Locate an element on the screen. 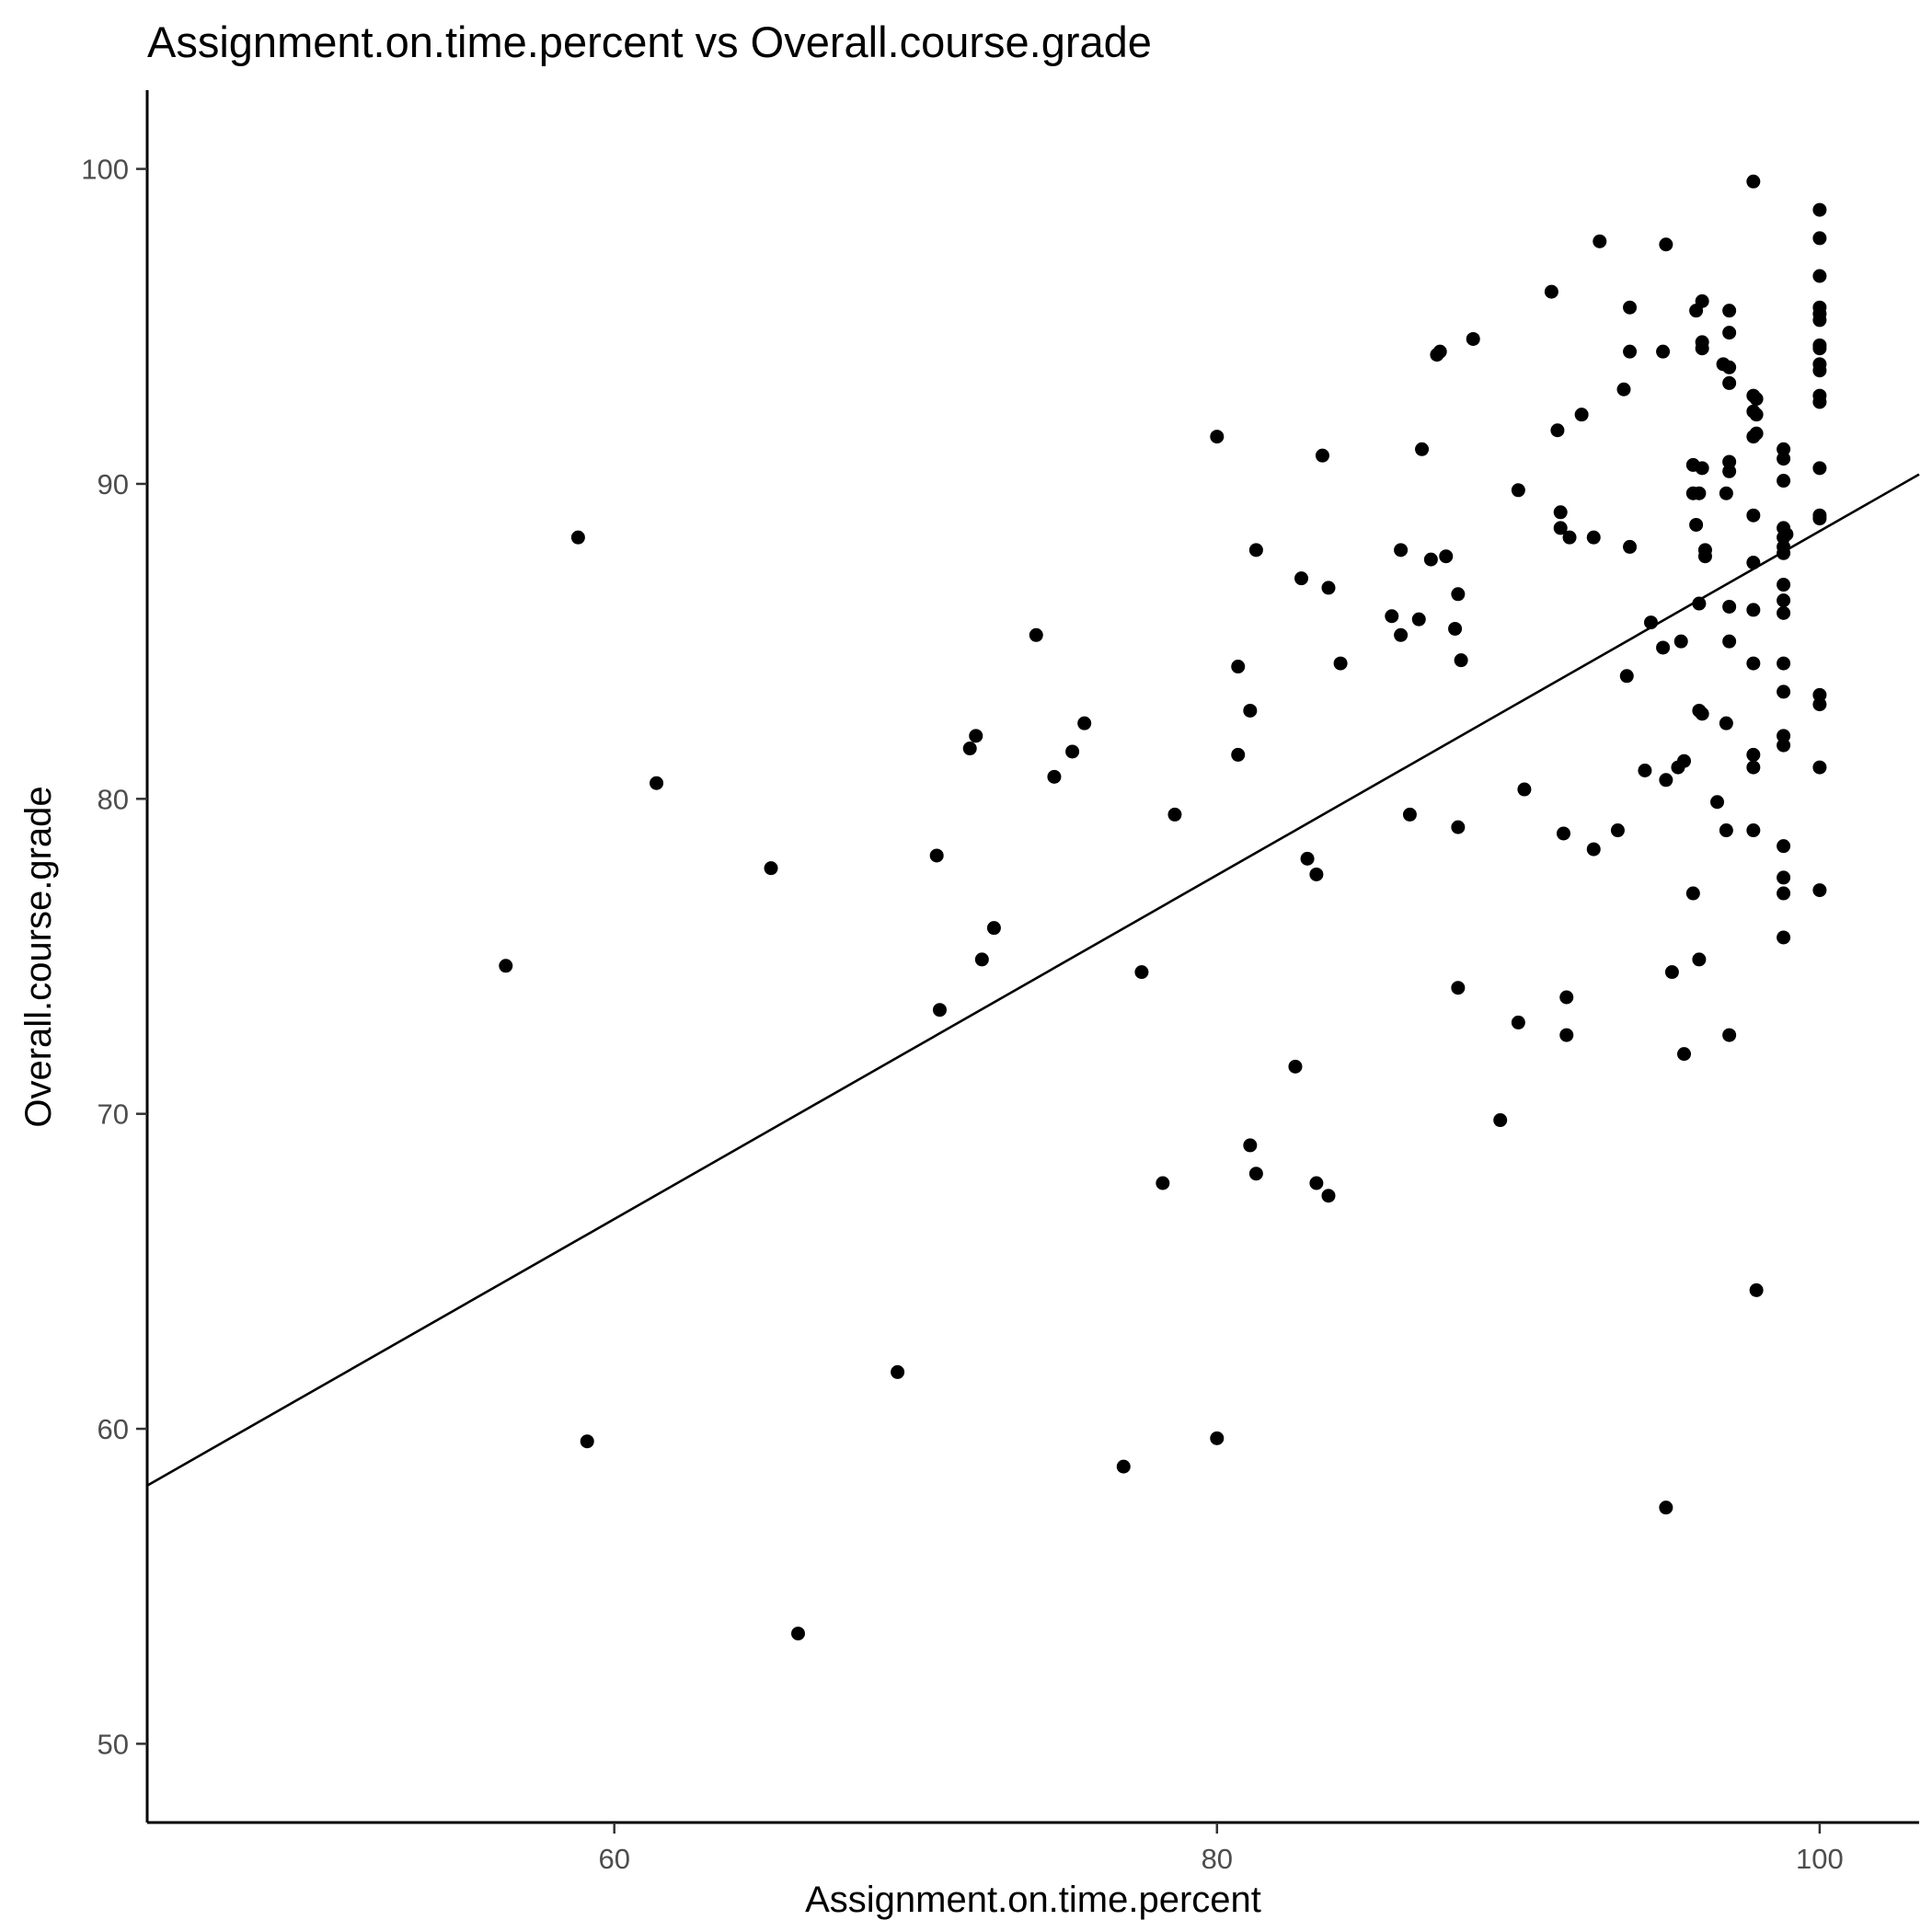 The height and width of the screenshot is (1932, 1932). y-tick-label: 70 is located at coordinates (113, 1114).